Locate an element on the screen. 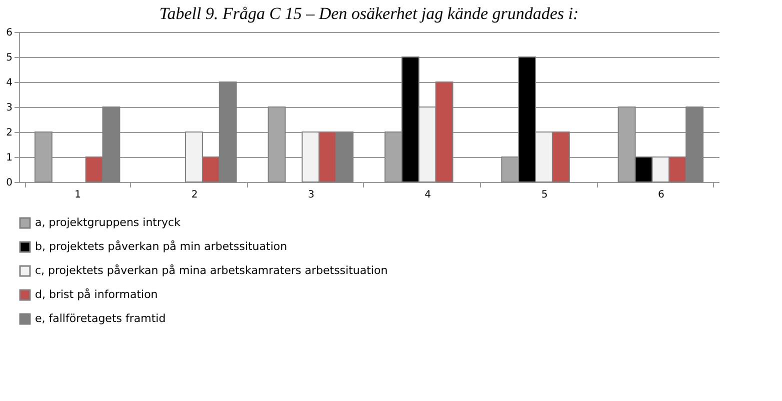 This screenshot has width=782, height=401. legend-label: a, projektgruppens intryck is located at coordinates (108, 222).